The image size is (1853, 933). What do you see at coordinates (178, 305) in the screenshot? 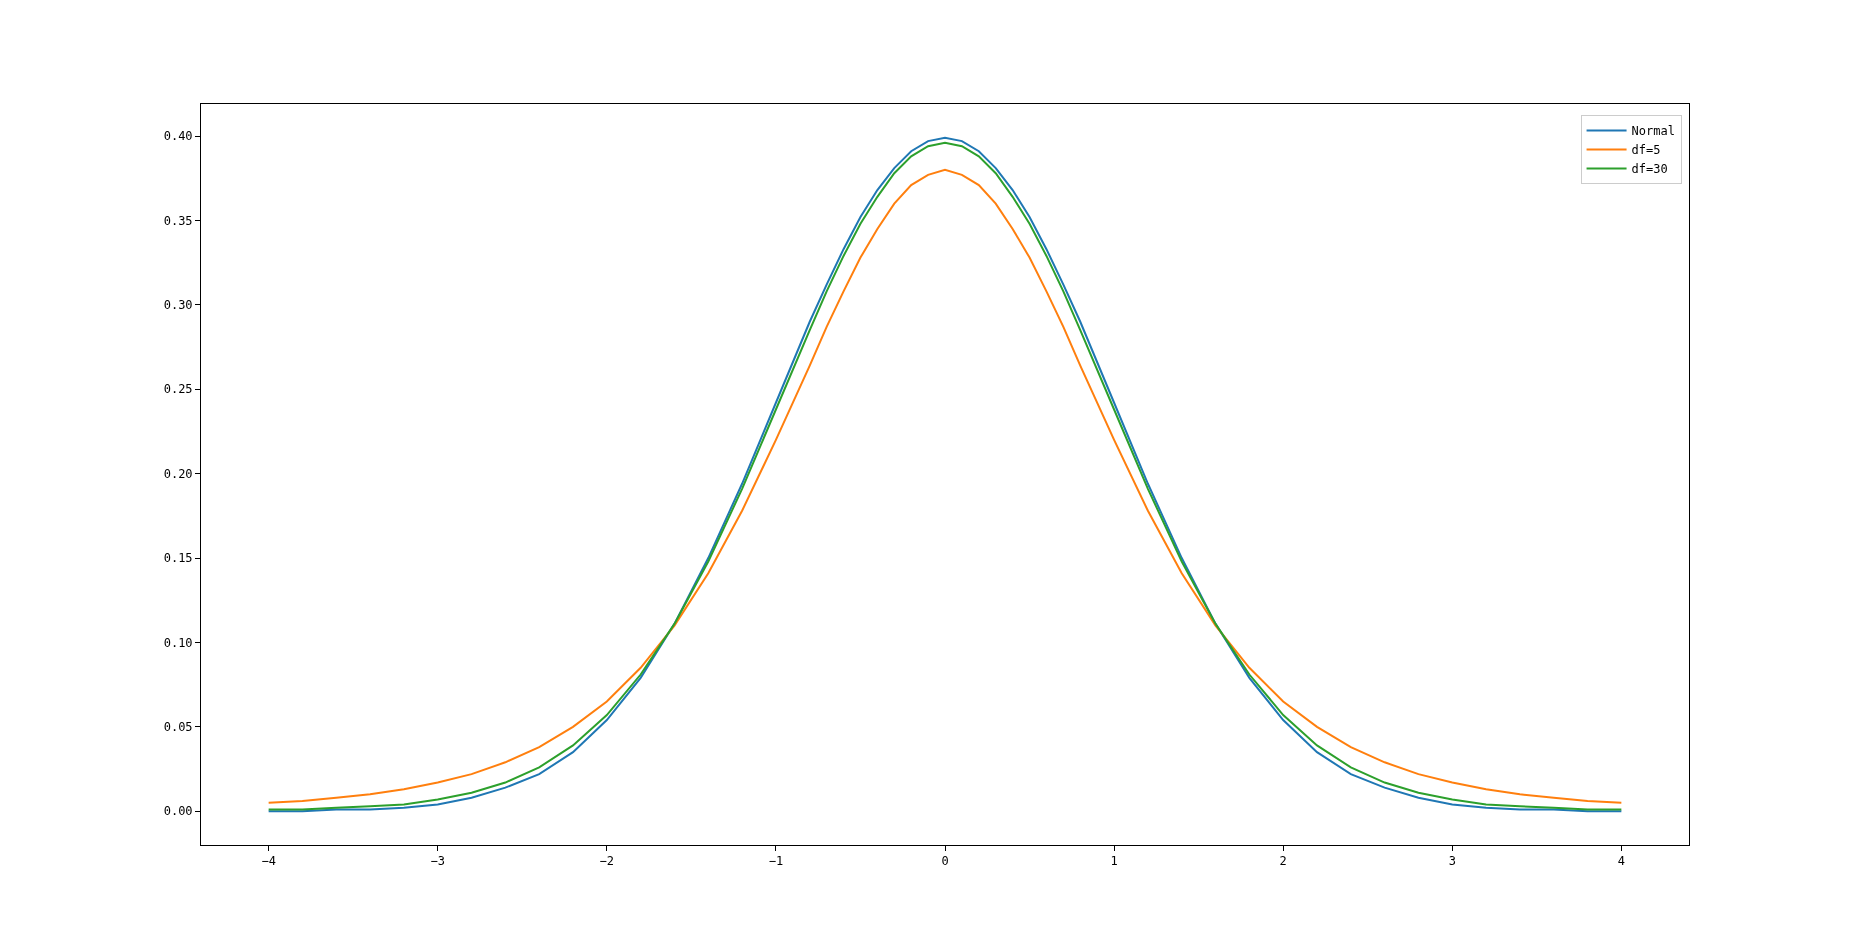
I see `y-tick-label: 0.30` at bounding box center [178, 305].